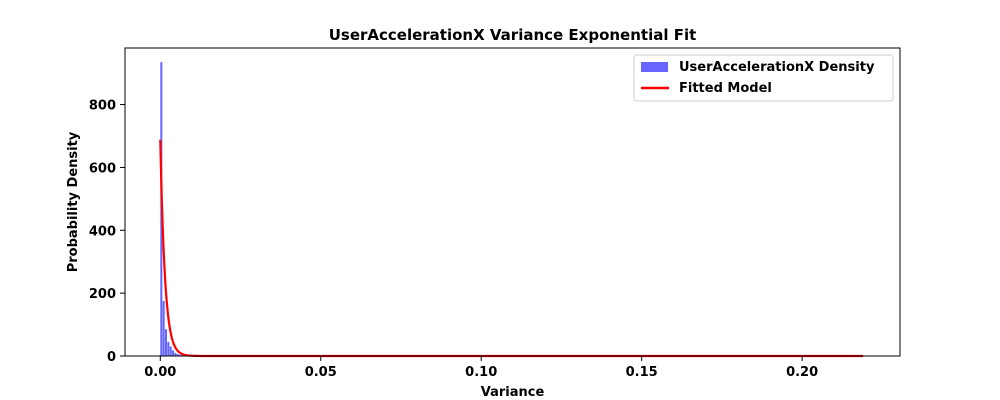 Image resolution: width=1000 pixels, height=400 pixels. I want to click on y-tick-label: 600, so click(102, 168).